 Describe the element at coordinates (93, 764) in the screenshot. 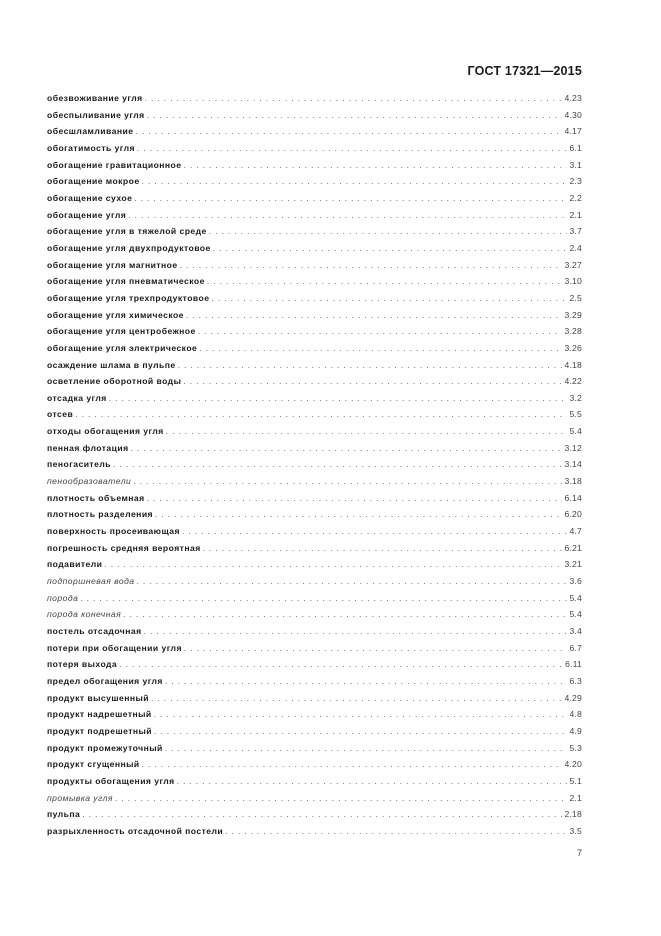

I see `index-term: продукт сгущенный` at that location.